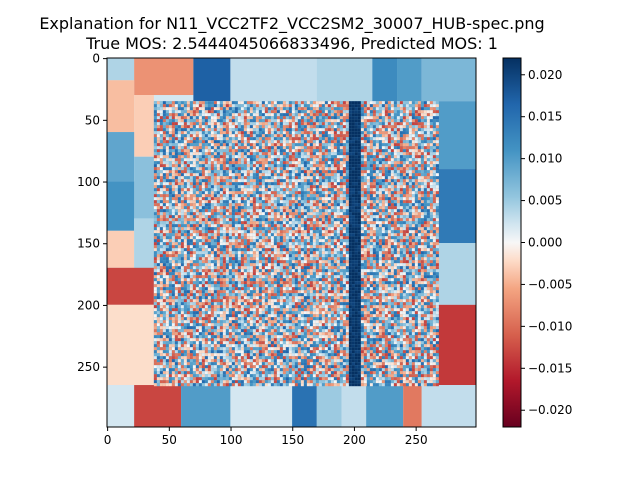 The image size is (640, 480). What do you see at coordinates (92, 213) in the screenshot?
I see `y-axis: 0 50 100 150 200 250` at bounding box center [92, 213].